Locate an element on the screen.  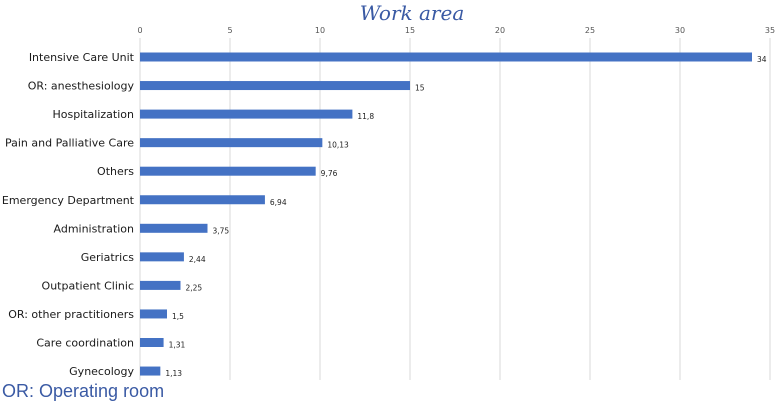
category-label: Care coordination is located at coordinates (85, 343).